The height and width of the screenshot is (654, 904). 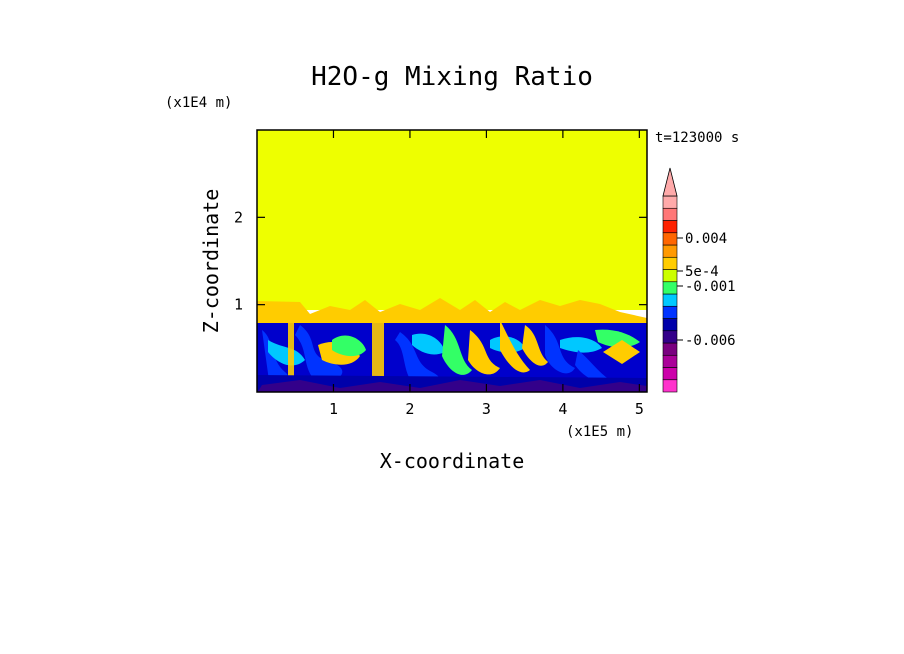 What do you see at coordinates (706, 239) in the screenshot?
I see `colorbar-label: 0.004` at bounding box center [706, 239].